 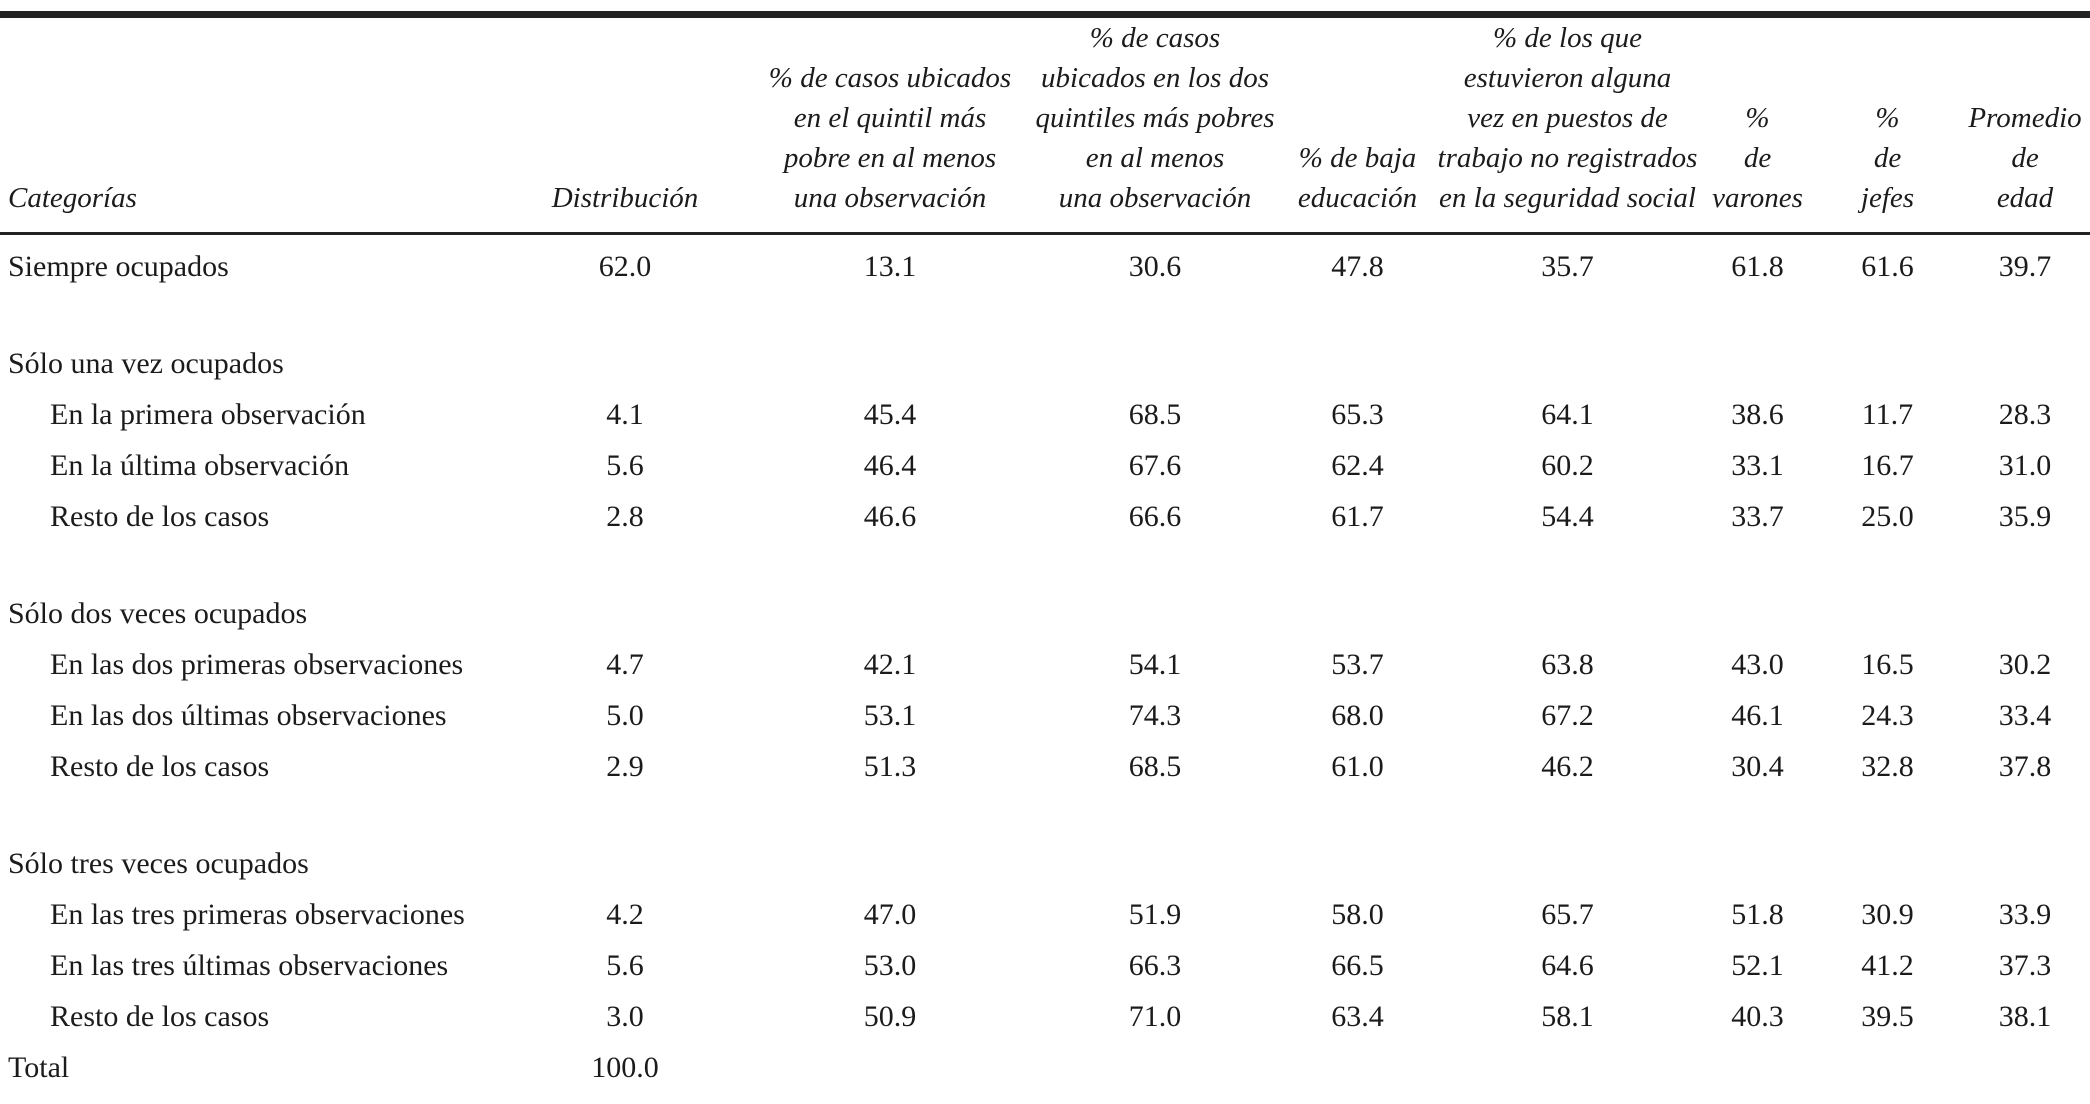 I want to click on column-header-line: vez en puestos de, so click(x=1567, y=118).